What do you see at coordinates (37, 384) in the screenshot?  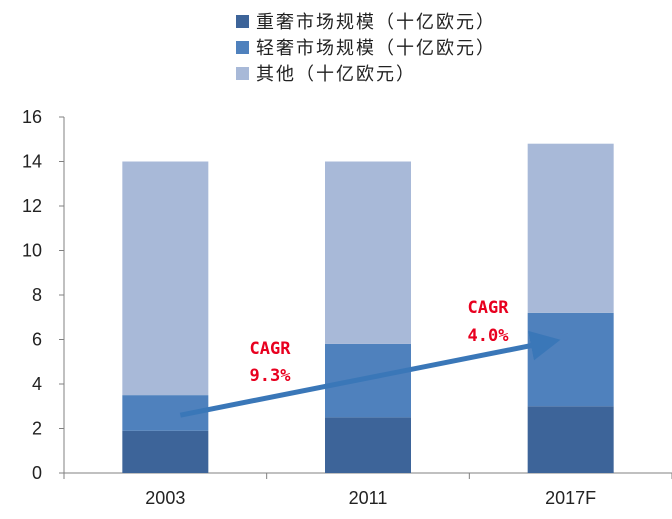 I see `y-tick-label: 4` at bounding box center [37, 384].